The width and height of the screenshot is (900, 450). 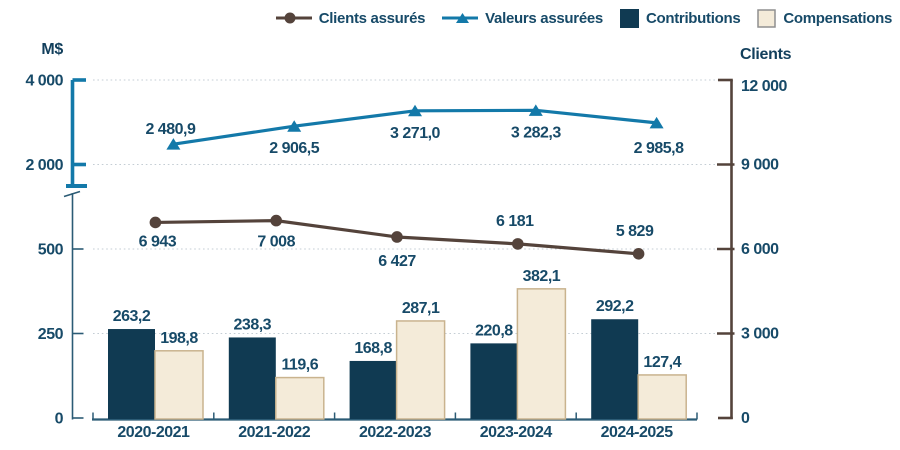 What do you see at coordinates (276, 242) in the screenshot?
I see `line-value-label: 7 008` at bounding box center [276, 242].